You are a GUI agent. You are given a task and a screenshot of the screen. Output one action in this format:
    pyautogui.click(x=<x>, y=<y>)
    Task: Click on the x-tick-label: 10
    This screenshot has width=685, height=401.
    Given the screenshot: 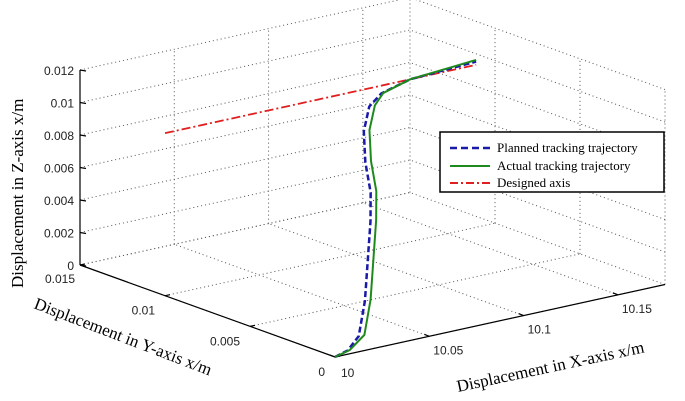 What is the action you would take?
    pyautogui.click(x=348, y=373)
    